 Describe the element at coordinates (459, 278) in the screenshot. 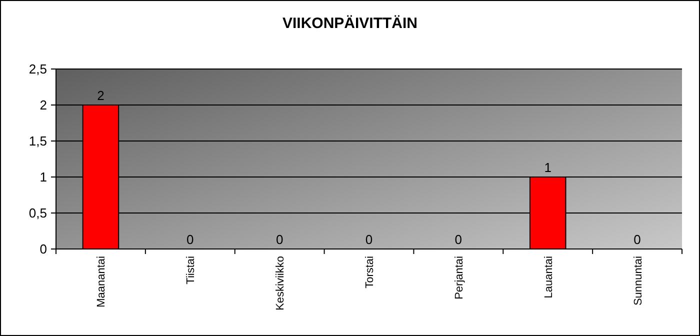

I see `x-tick-label: Perjantai` at that location.